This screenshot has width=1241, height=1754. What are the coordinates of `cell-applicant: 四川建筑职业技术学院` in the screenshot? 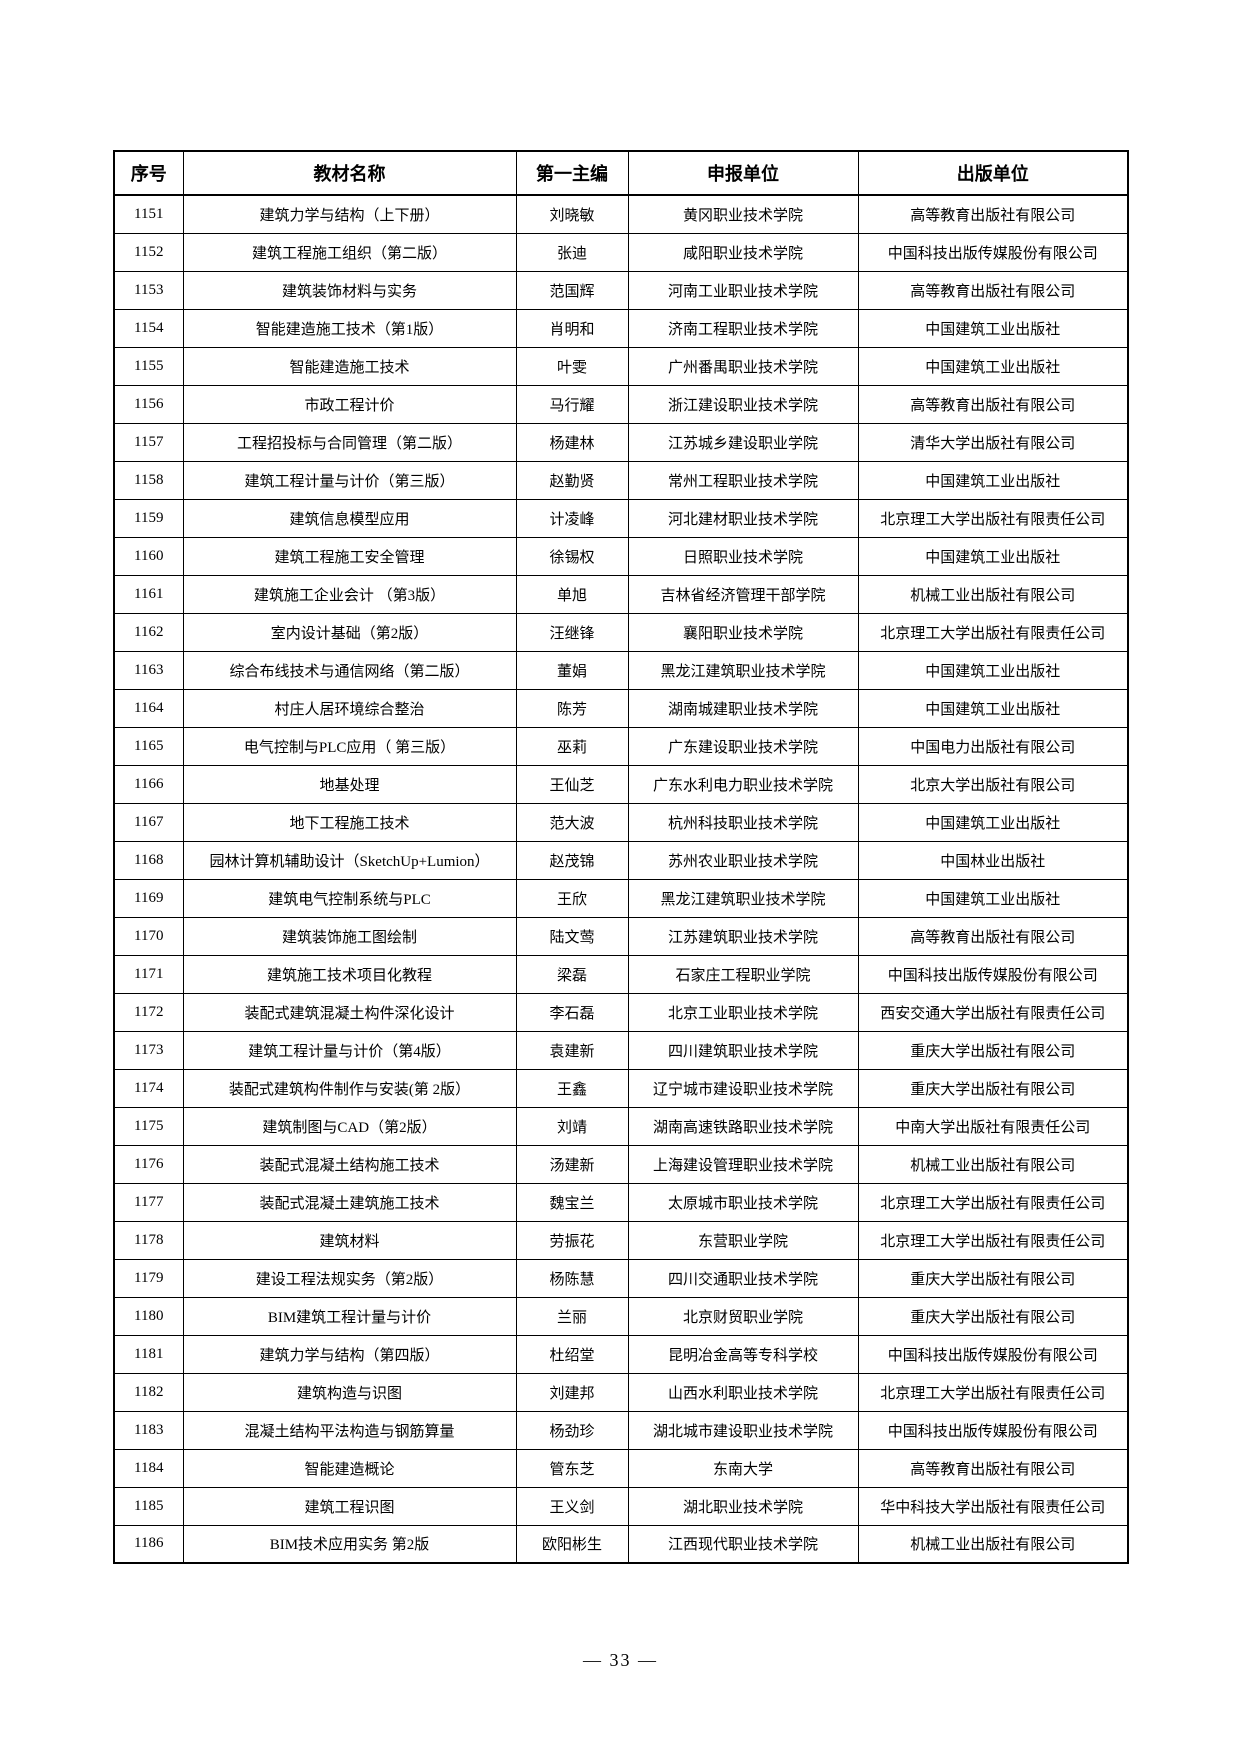 It's located at (743, 1050).